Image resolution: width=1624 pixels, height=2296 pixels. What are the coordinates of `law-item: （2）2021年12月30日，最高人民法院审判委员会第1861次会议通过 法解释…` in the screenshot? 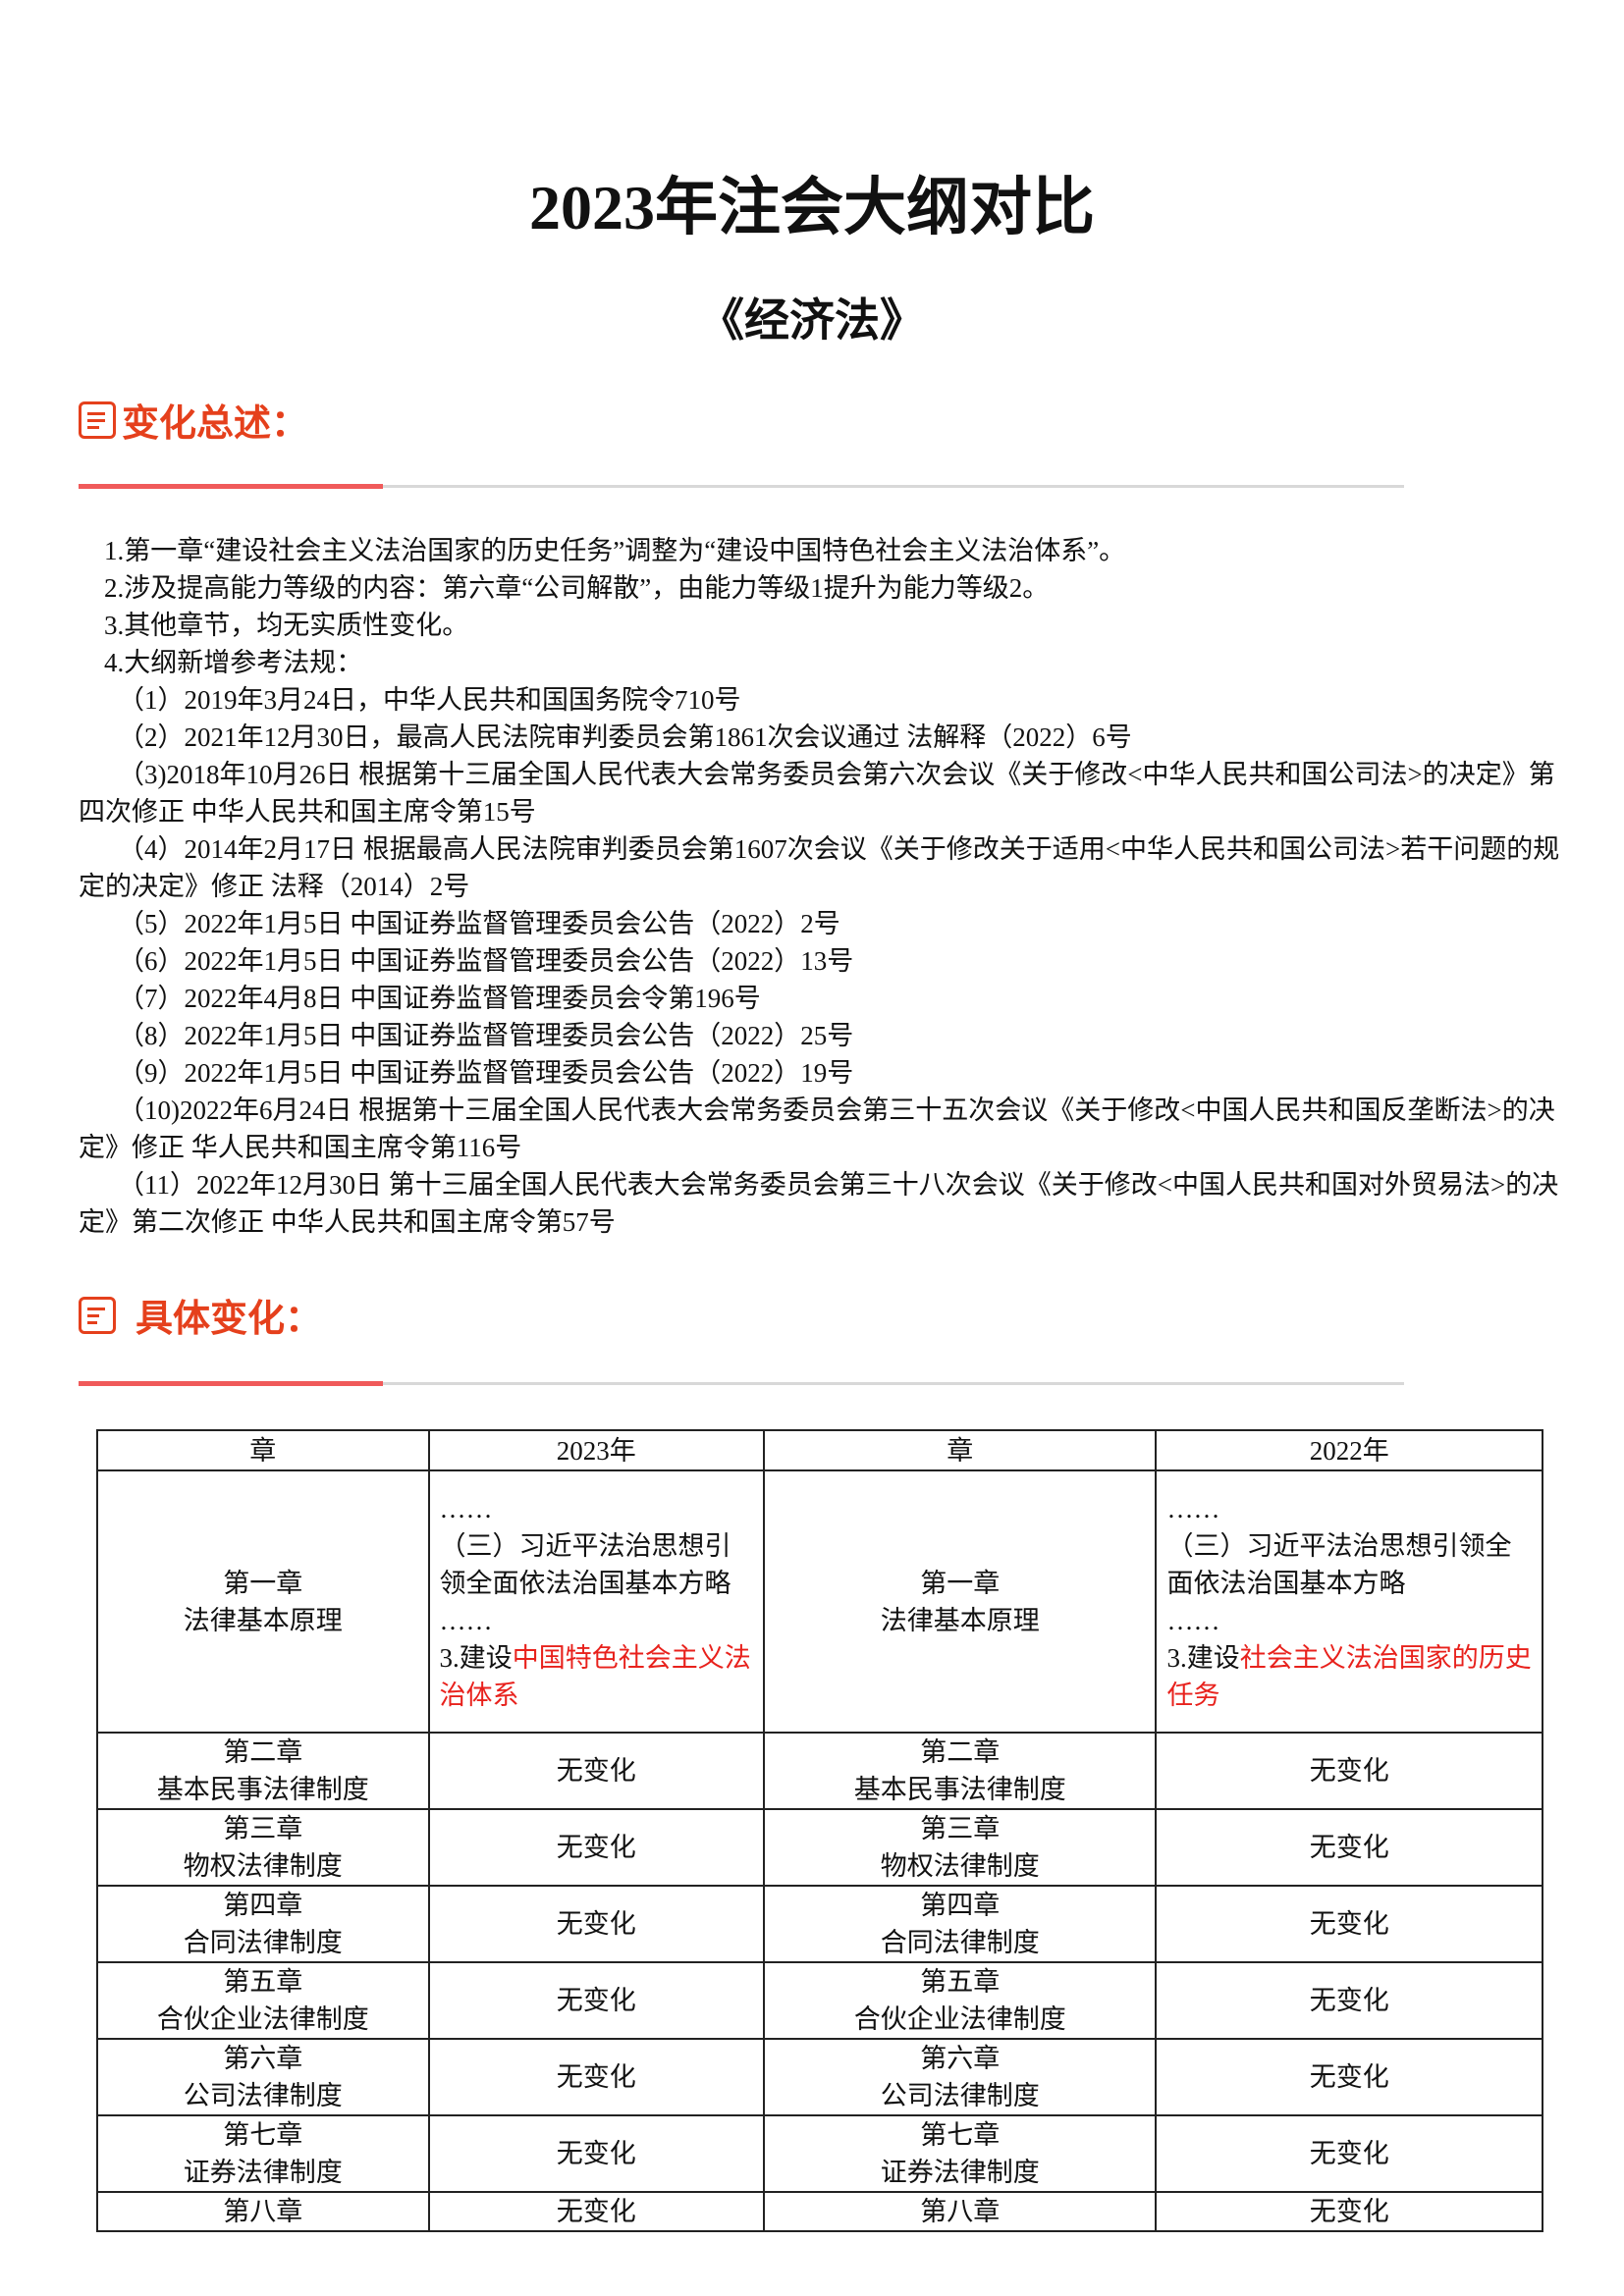 It's located at (625, 737).